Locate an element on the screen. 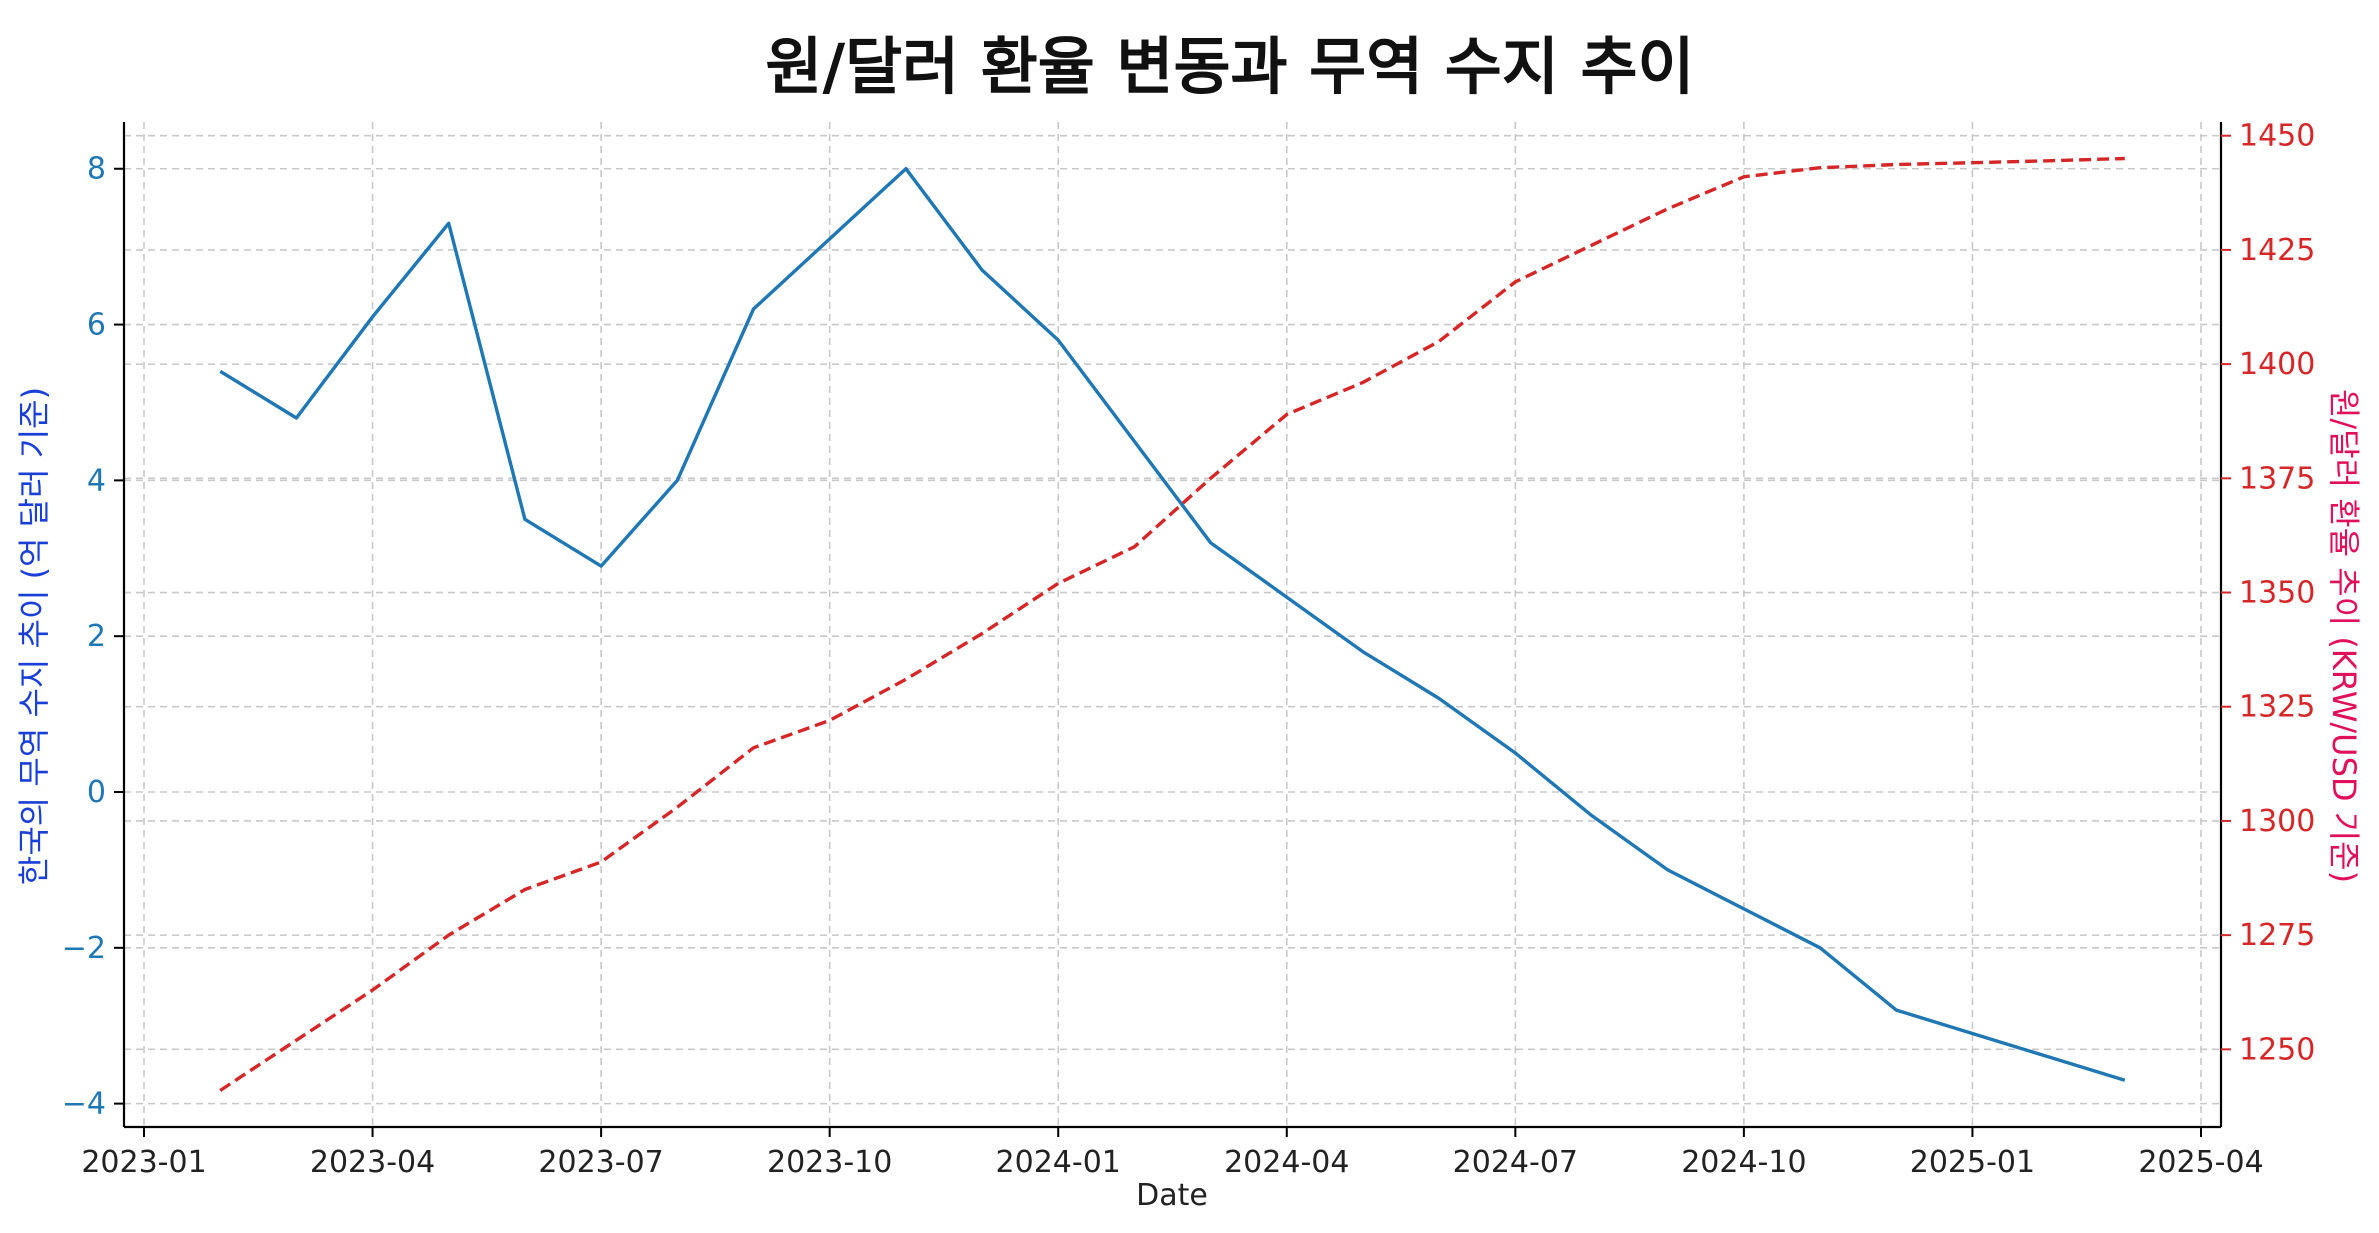 The width and height of the screenshot is (2379, 1233). y-right-tick-label: 1300 is located at coordinates (2277, 821).